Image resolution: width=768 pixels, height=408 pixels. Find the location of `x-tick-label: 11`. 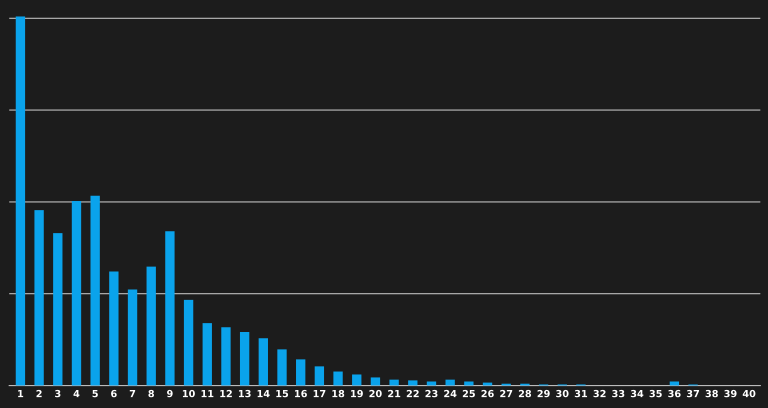

x-tick-label: 11 is located at coordinates (208, 394).